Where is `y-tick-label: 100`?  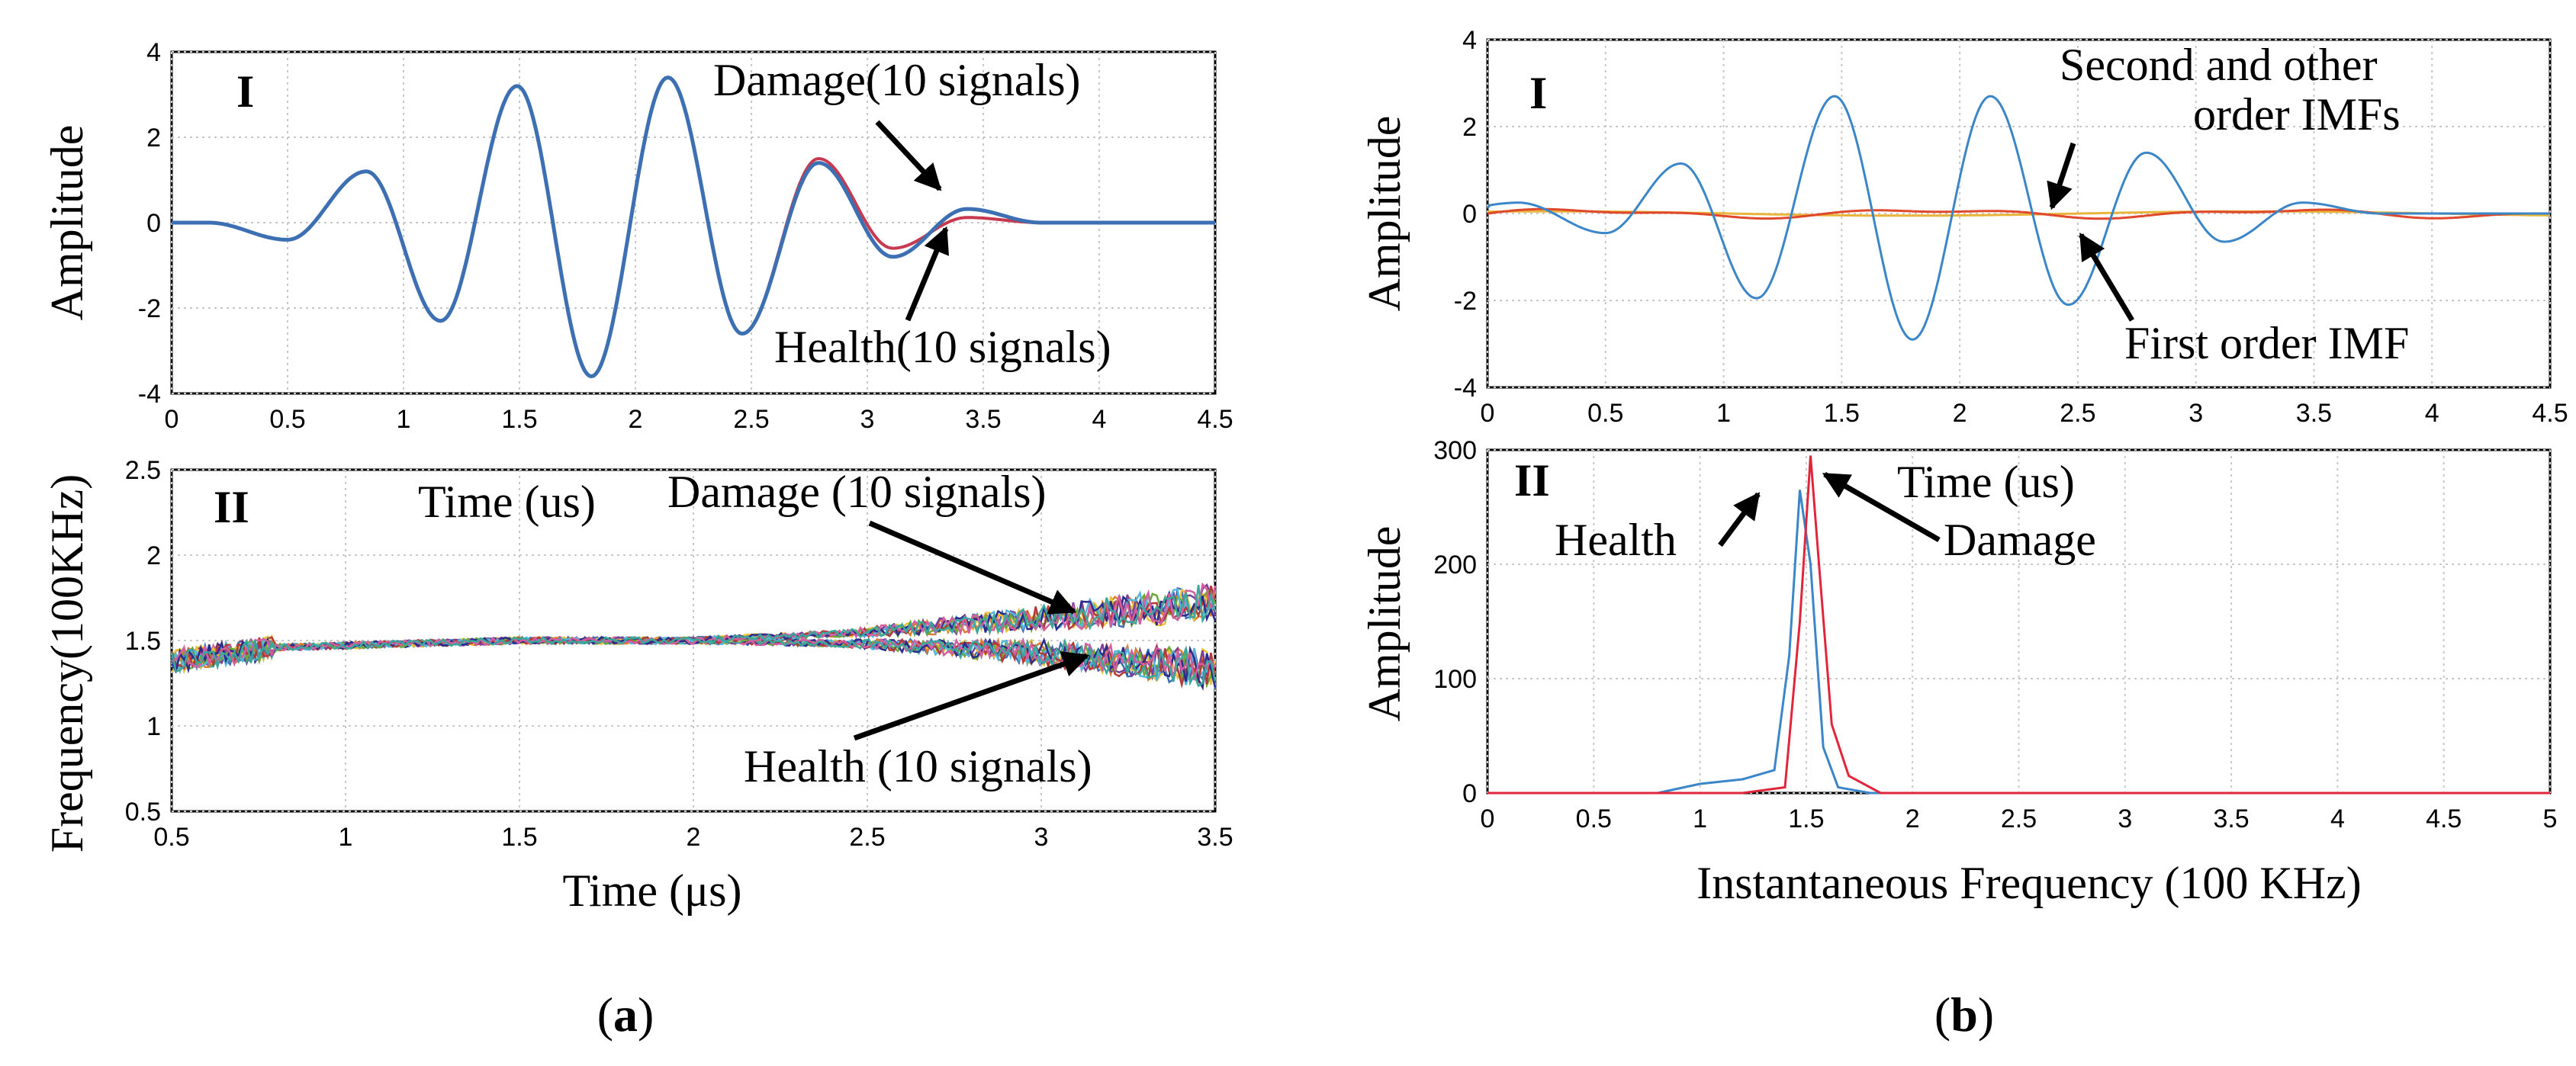 y-tick-label: 100 is located at coordinates (1455, 679).